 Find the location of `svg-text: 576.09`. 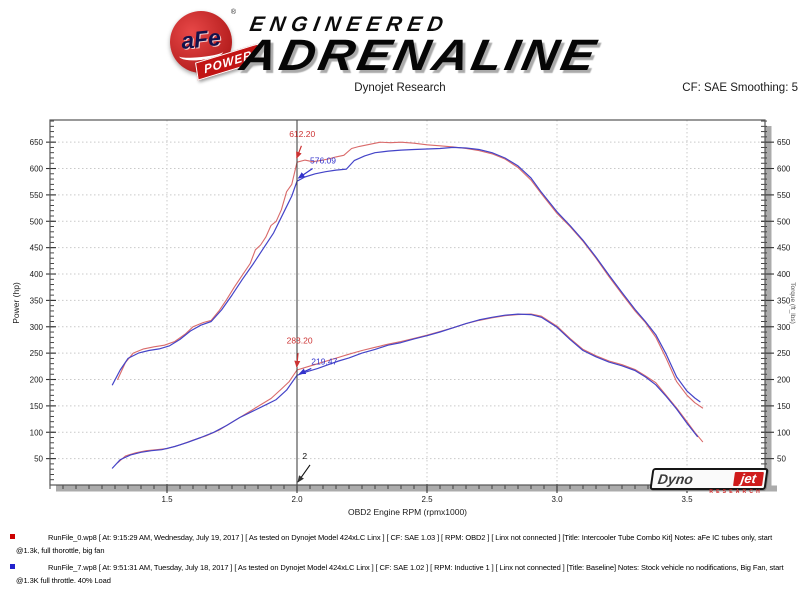

svg-text: 576.09 is located at coordinates (323, 160).